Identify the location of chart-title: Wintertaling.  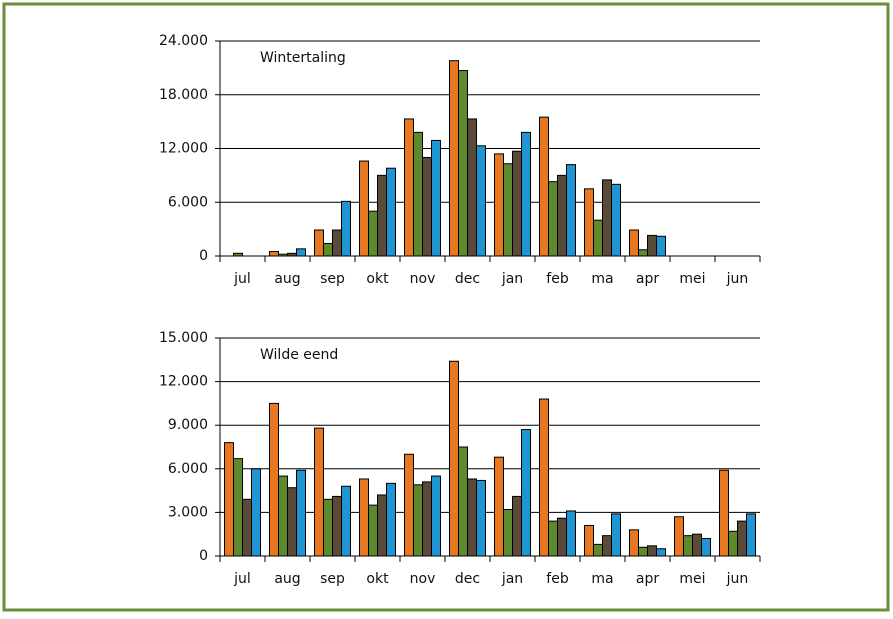
(303, 58).